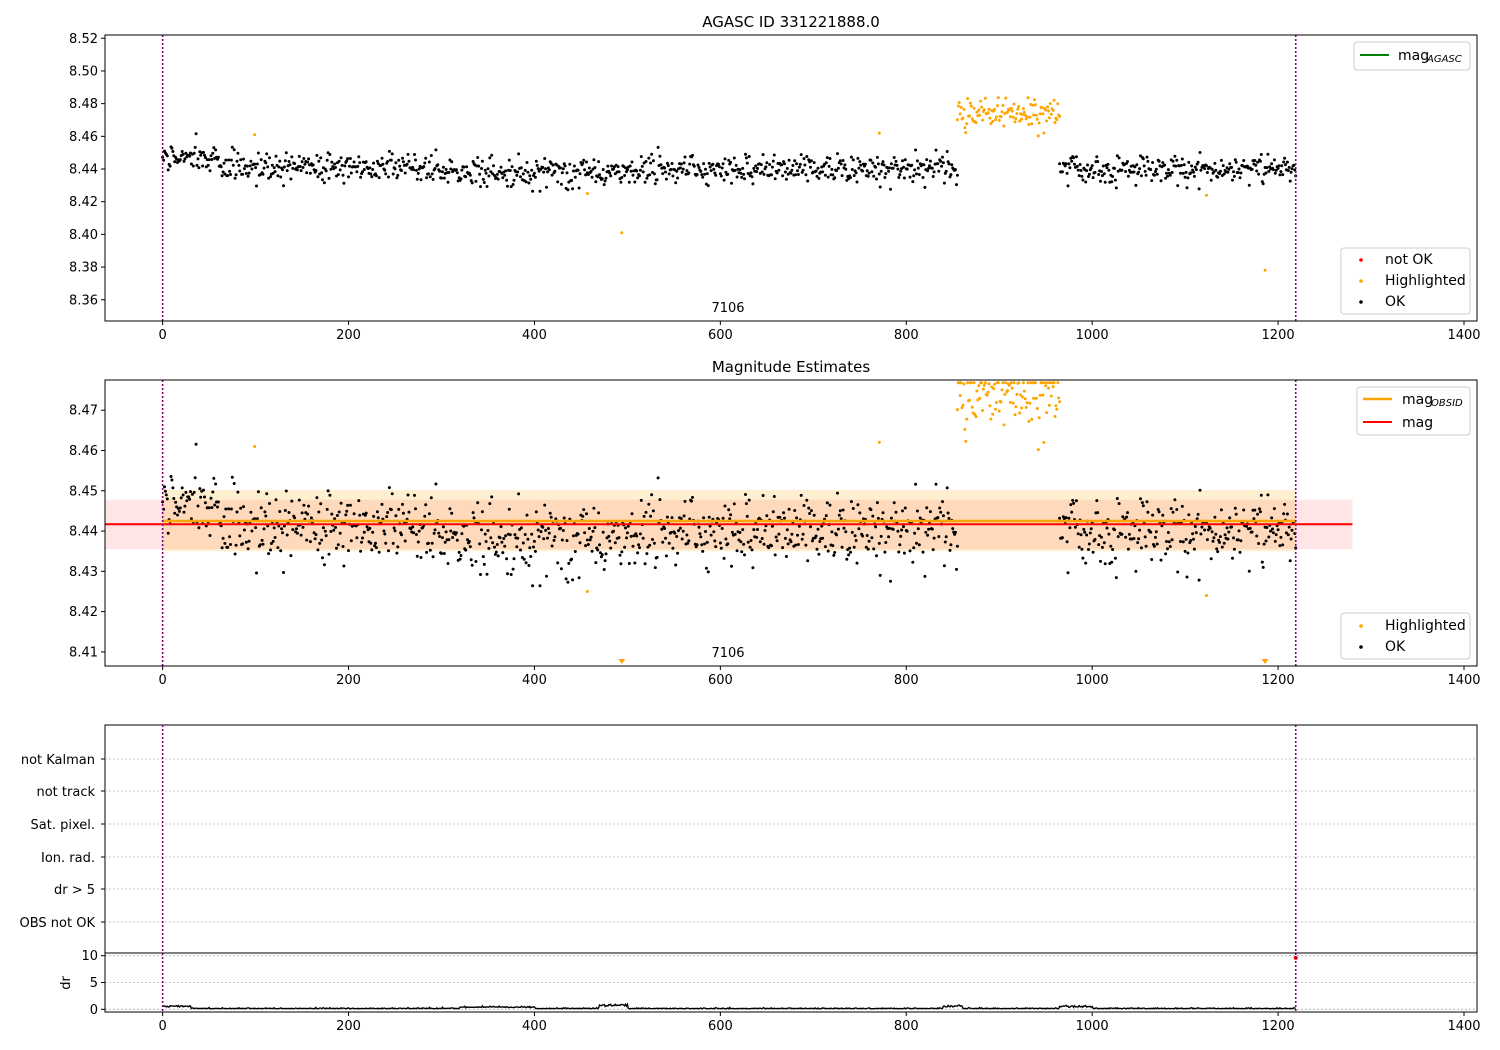 This screenshot has height=1050, width=1500. I want to click on x-tick-label: 1200, so click(1278, 335).